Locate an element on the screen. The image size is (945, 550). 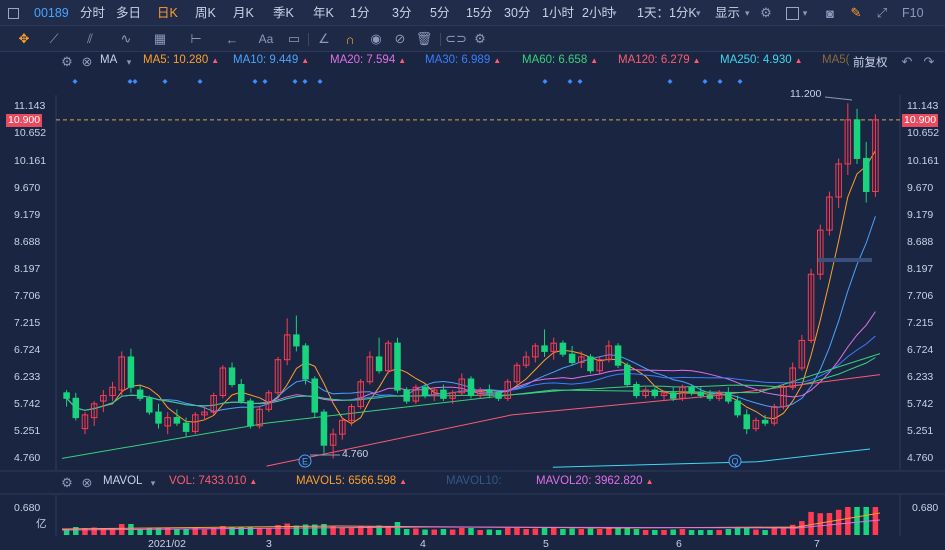
magnet-icon: ∩ is located at coordinates (350, 39).